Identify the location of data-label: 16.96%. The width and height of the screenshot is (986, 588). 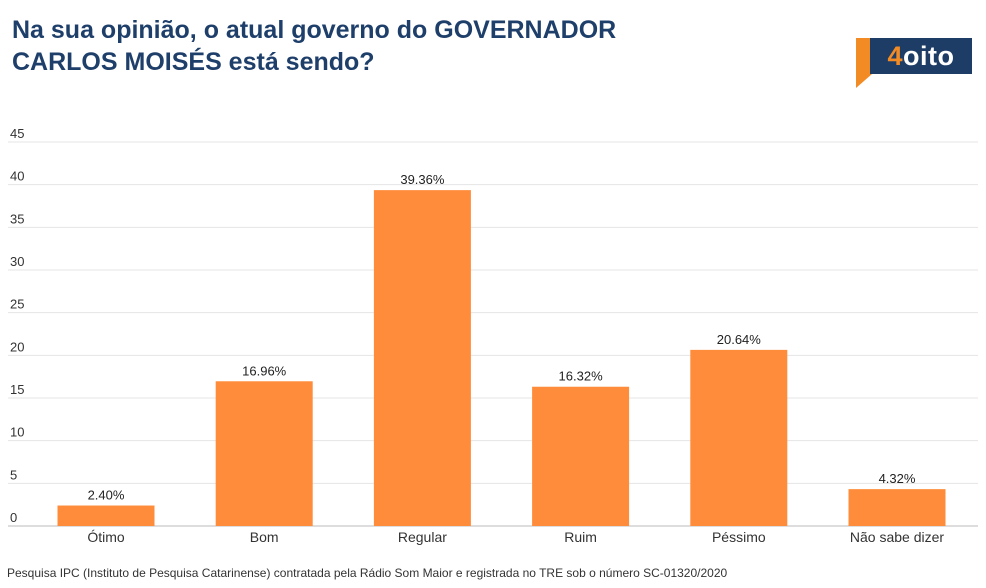
(264, 370).